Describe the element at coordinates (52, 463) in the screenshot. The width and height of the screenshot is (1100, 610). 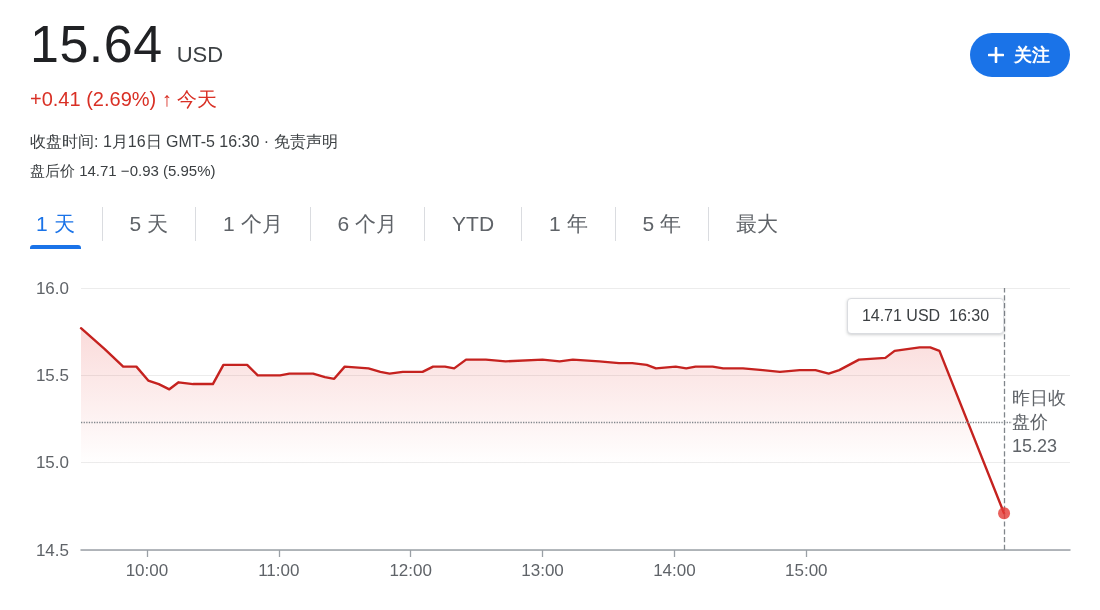
I see `y-tick-label: 15.0` at that location.